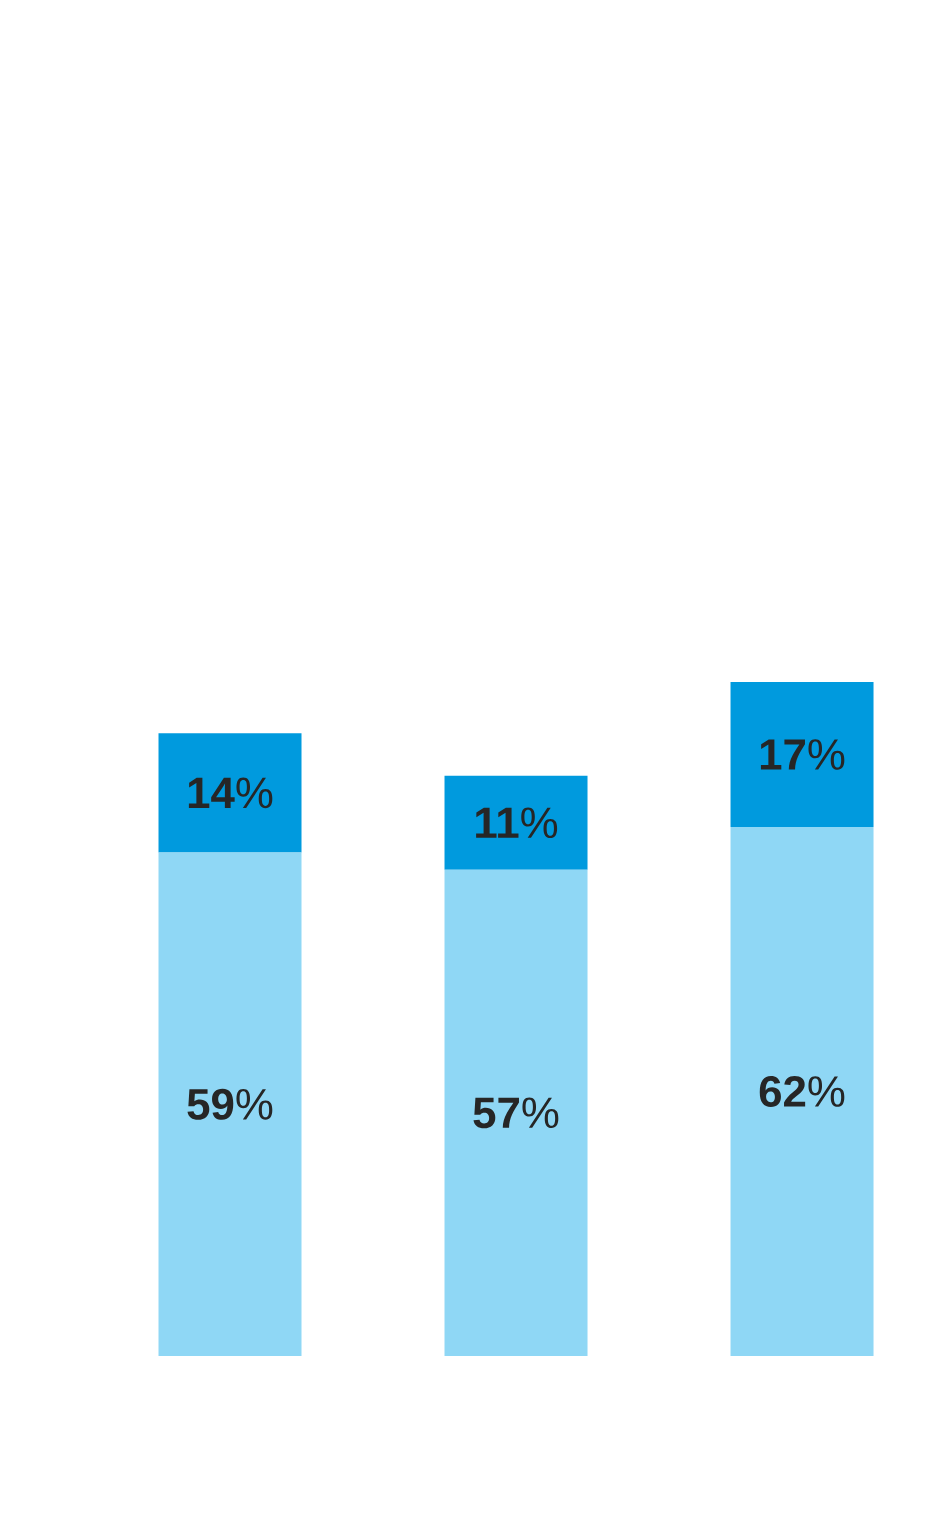 Image resolution: width=933 pixels, height=1526 pixels. I want to click on data-label: 17%, so click(802, 754).